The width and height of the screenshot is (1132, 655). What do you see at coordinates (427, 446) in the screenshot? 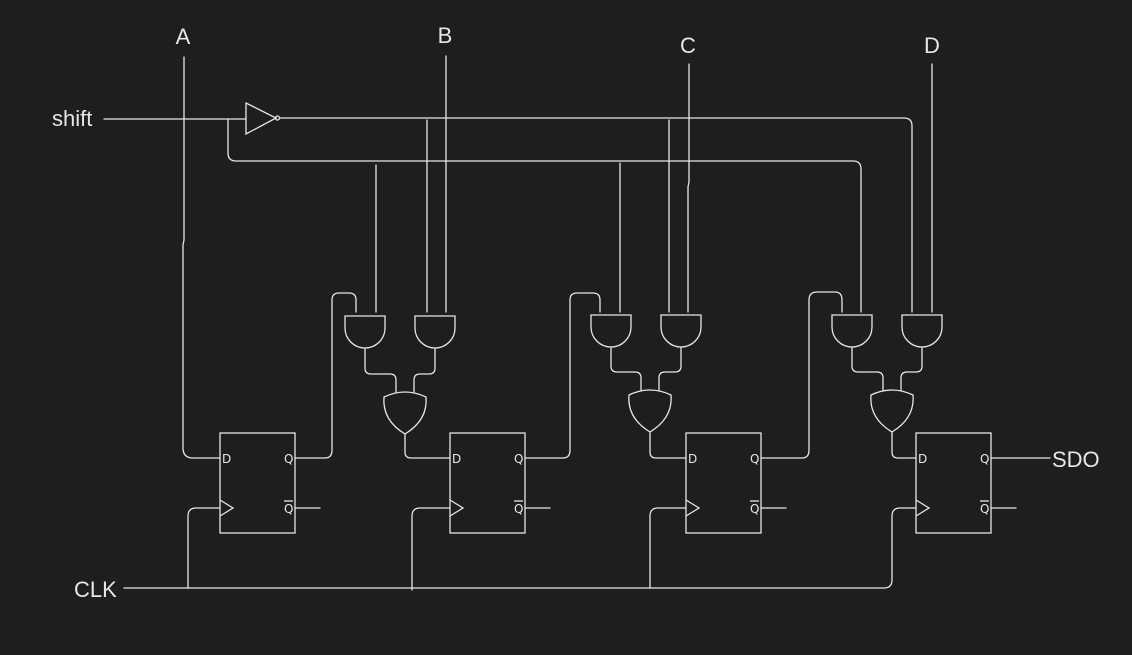
I see `wire-or1-ff2` at bounding box center [427, 446].